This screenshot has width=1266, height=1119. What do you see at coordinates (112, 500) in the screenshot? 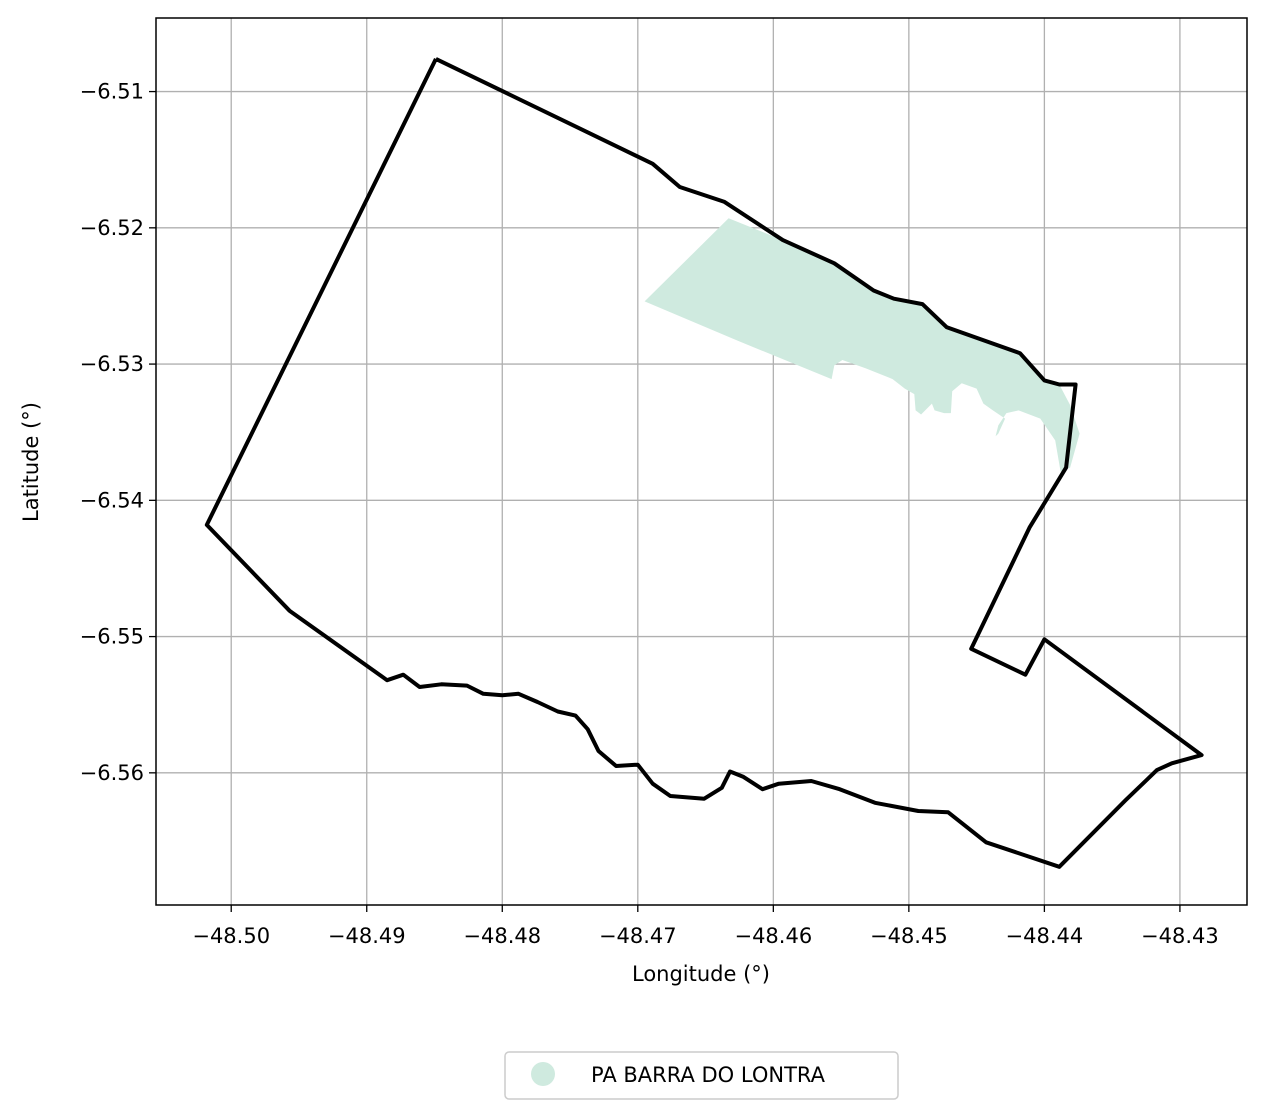
I see `y-tick-label: −6.54` at bounding box center [112, 500].